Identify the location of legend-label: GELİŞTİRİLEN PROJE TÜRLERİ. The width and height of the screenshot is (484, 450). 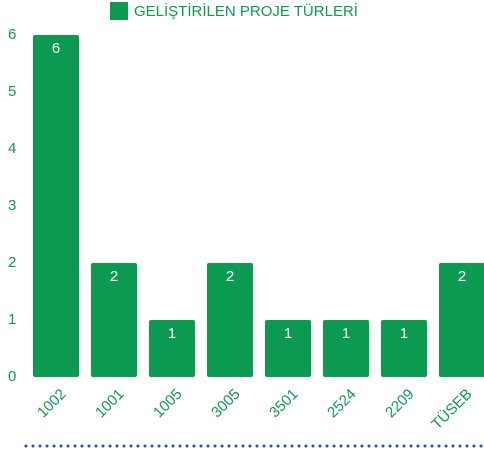
(246, 11).